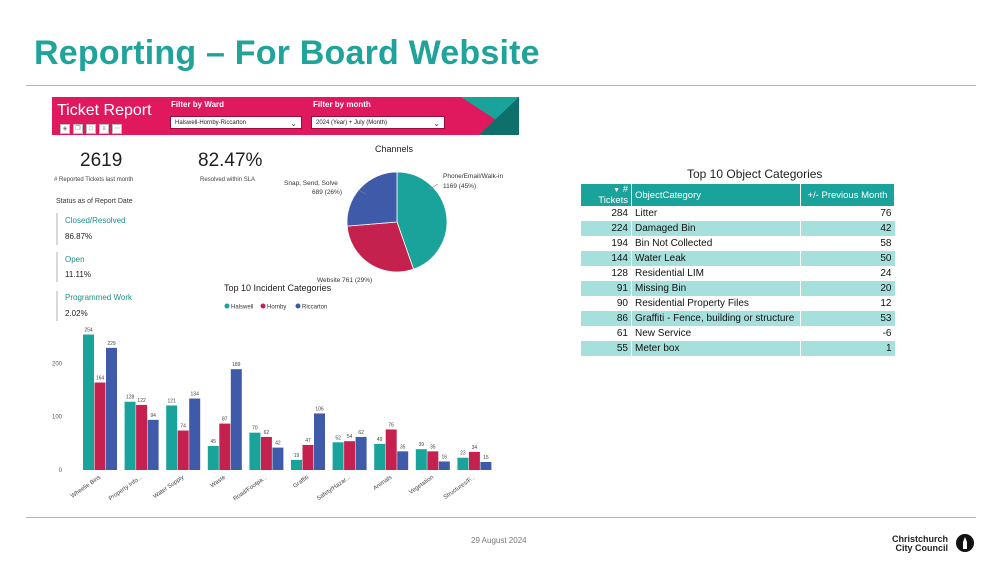  Describe the element at coordinates (738, 333) in the screenshot. I see `table-row: 61 New Service -6` at that location.